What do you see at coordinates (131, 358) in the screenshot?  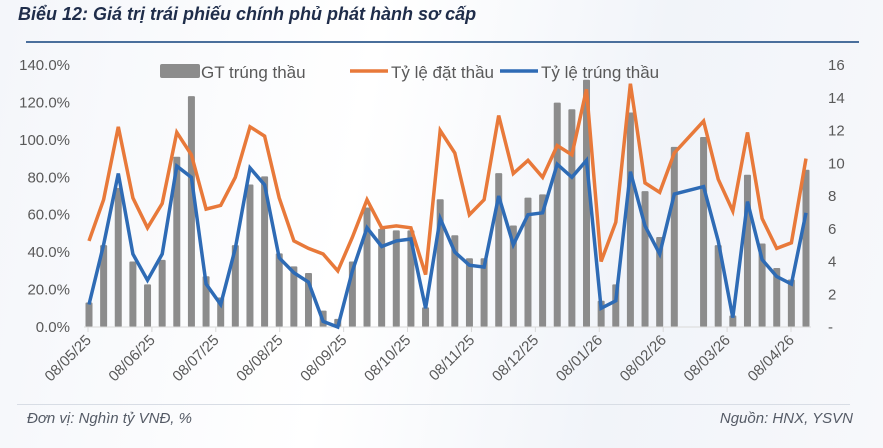 I see `x-tick-label: 08/06/25` at bounding box center [131, 358].